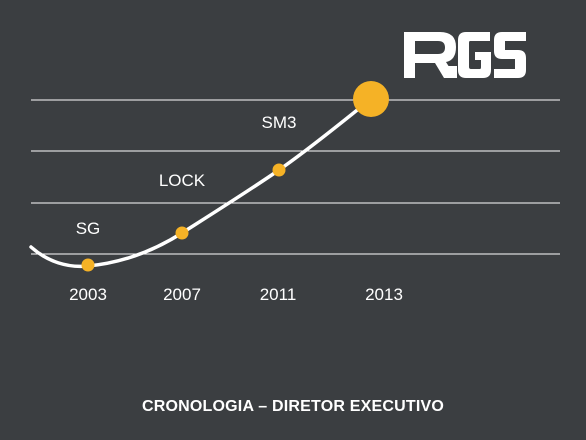 This screenshot has height=440, width=586. I want to click on timeline-marker-2011, so click(279, 170).